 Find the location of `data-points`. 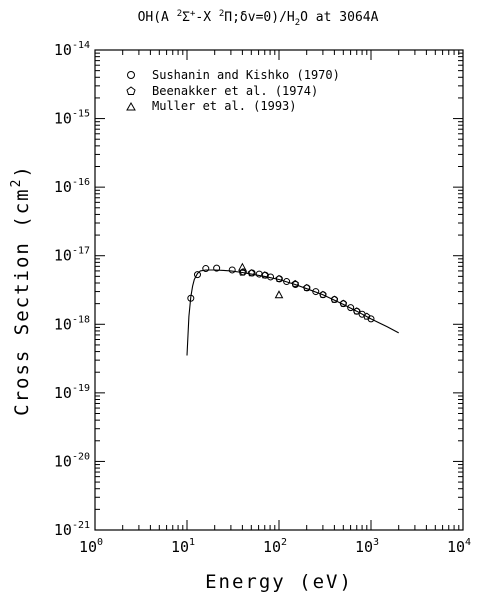

data-points is located at coordinates (281, 292).